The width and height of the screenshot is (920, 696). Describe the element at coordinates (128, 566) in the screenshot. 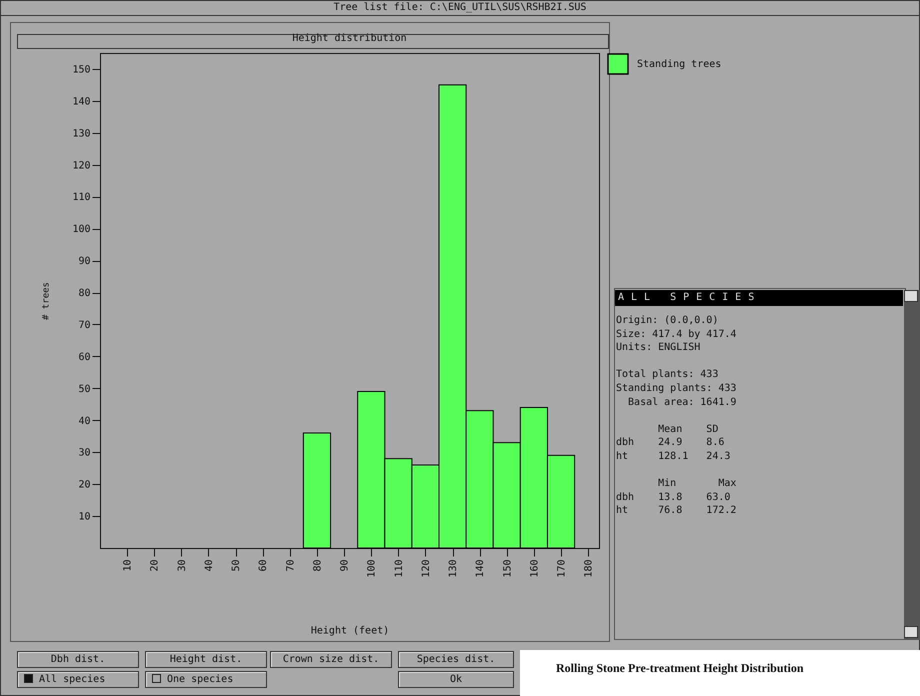

I see `x-tick-label: 10` at that location.